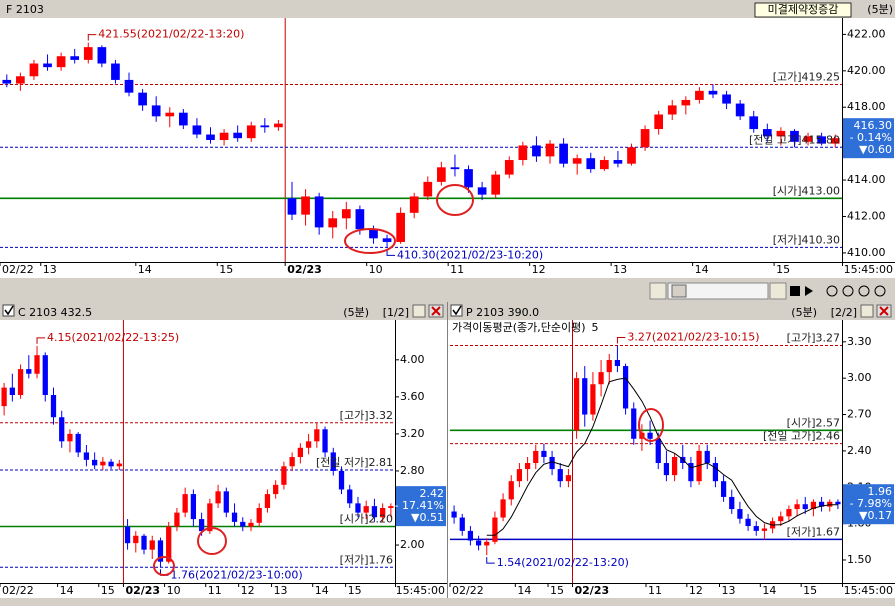 This screenshot has width=895, height=606. I want to click on last-price-box, so click(868, 504).